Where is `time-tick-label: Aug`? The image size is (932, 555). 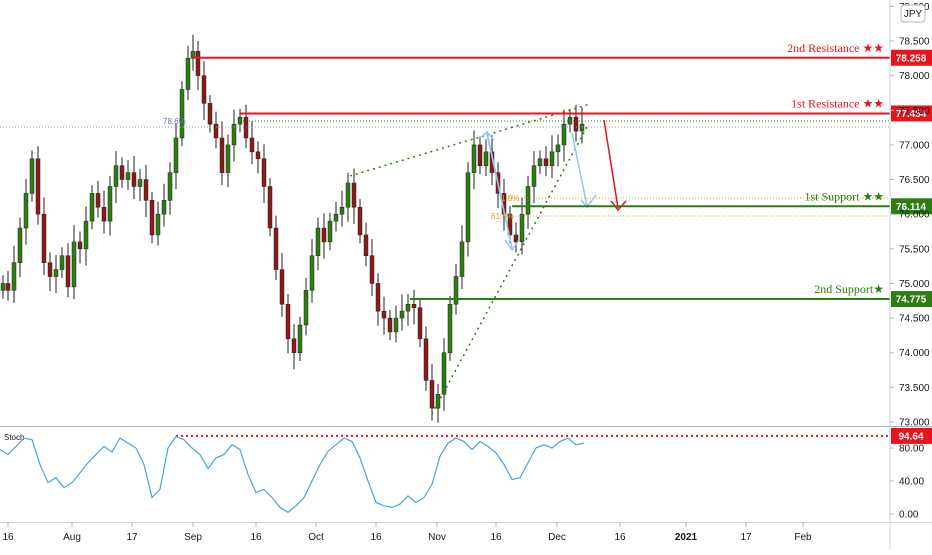
time-tick-label: Aug is located at coordinates (72, 537).